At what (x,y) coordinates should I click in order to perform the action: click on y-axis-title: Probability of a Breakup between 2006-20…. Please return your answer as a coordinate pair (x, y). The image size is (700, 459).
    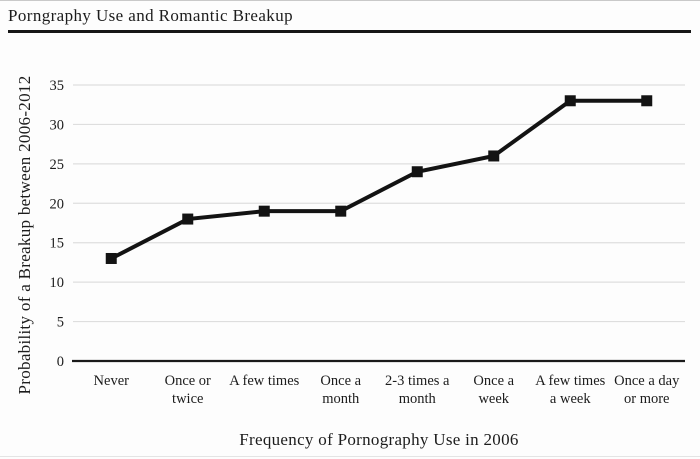
    Looking at the image, I should click on (24, 235).